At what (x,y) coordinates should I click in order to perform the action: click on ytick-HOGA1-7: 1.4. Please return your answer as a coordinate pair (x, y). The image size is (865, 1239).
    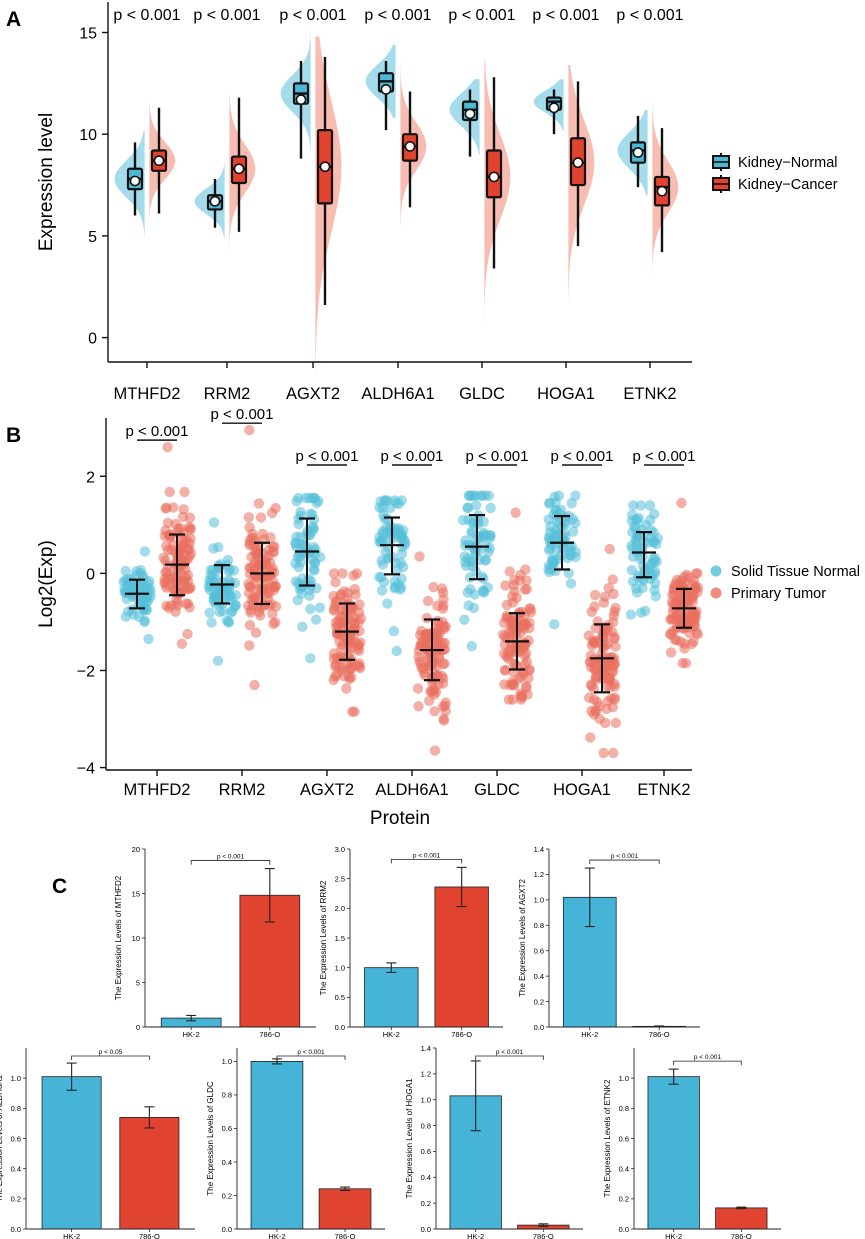
    Looking at the image, I should click on (426, 1048).